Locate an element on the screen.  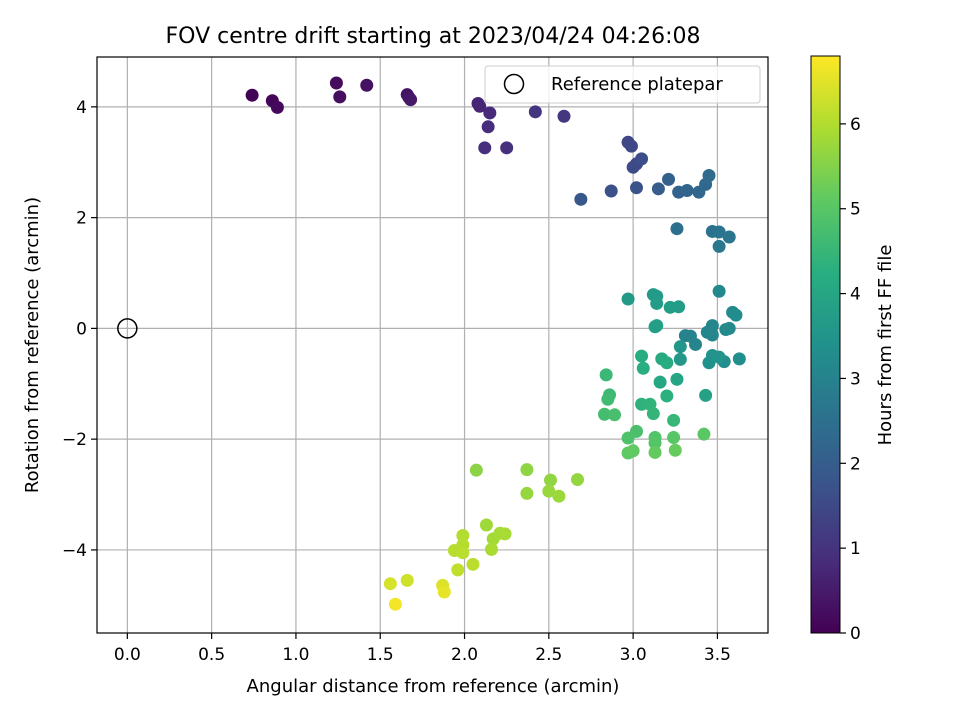
colorbar-tick-label: 4 is located at coordinates (855, 295).